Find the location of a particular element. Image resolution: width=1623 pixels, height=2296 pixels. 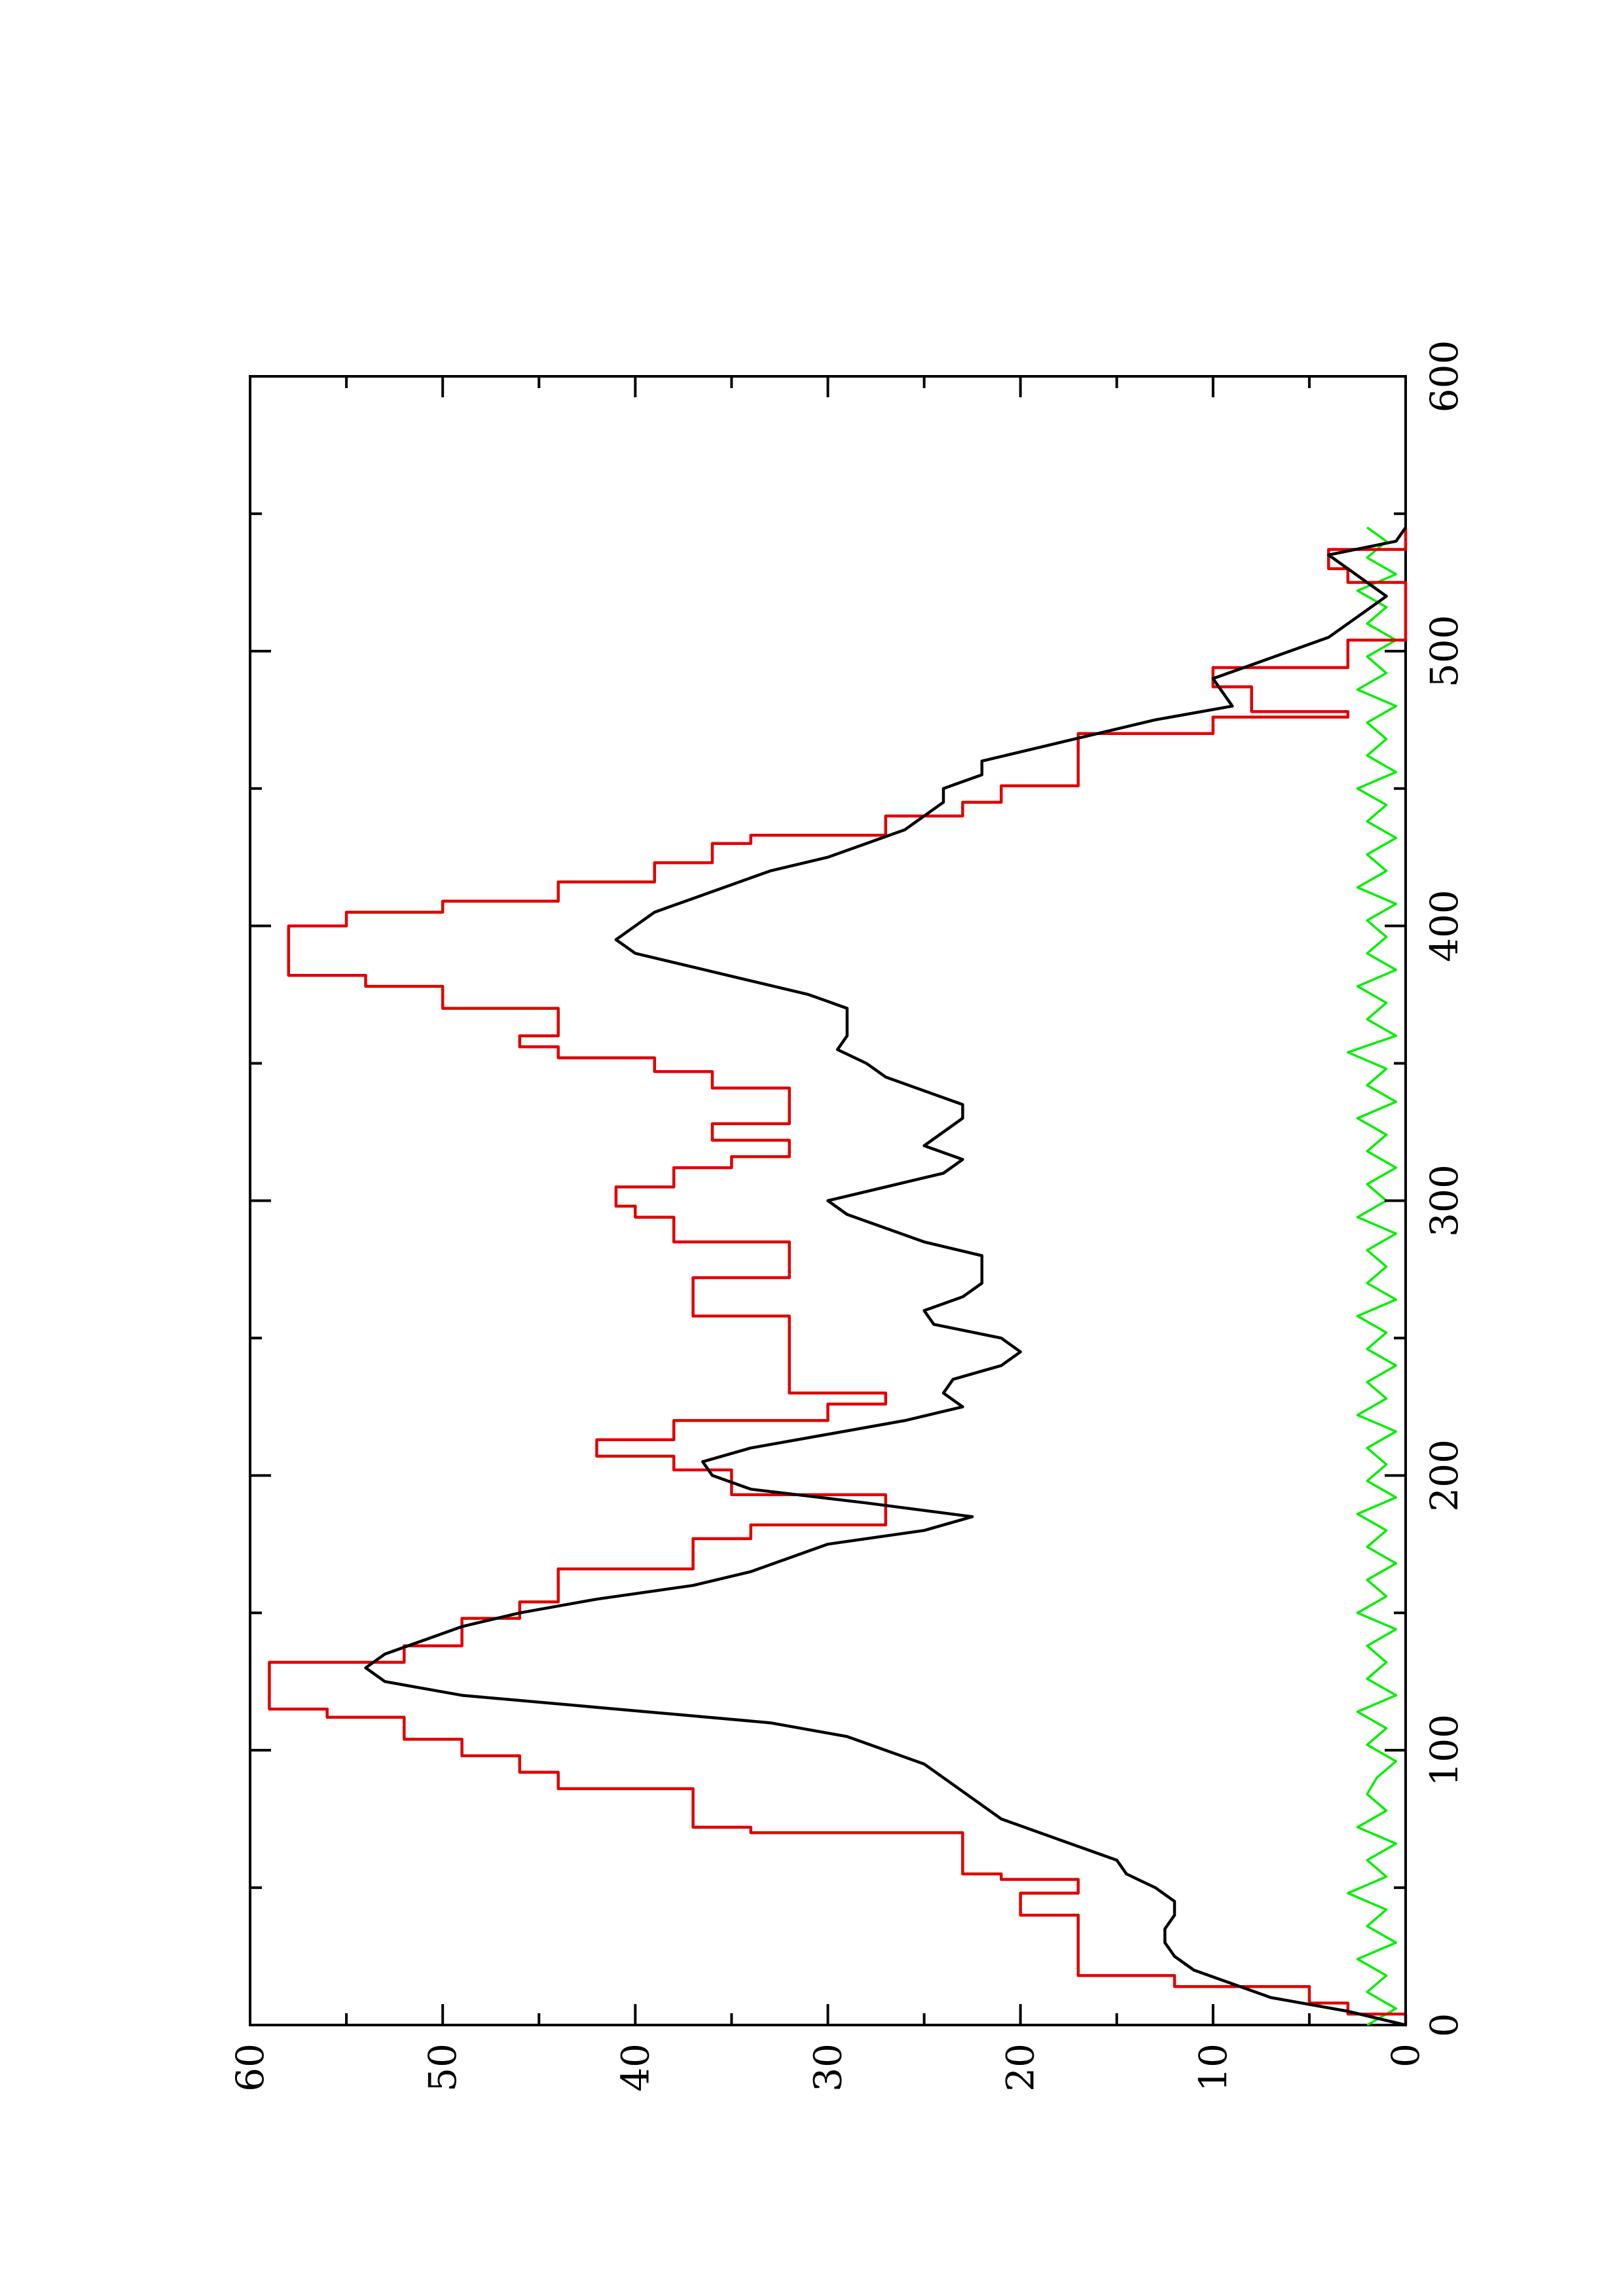

y-tick-label: 20 is located at coordinates (1020, 2067).